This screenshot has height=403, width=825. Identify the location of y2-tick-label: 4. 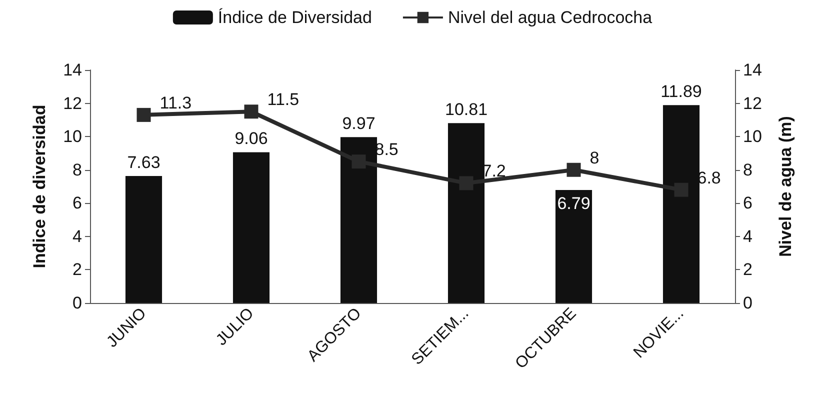
(747, 236).